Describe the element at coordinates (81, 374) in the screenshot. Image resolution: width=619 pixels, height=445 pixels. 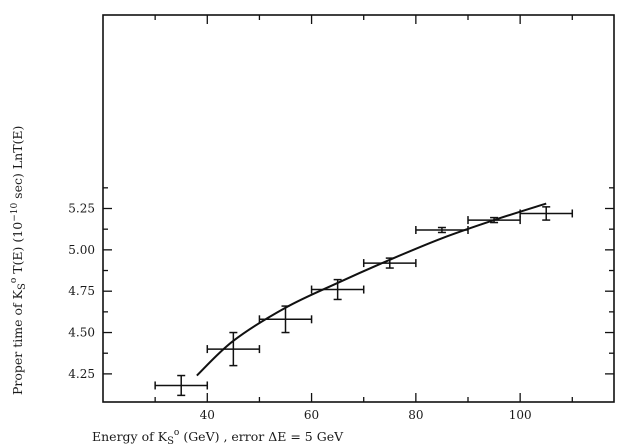
I see `y-tick-label: 4.25` at that location.